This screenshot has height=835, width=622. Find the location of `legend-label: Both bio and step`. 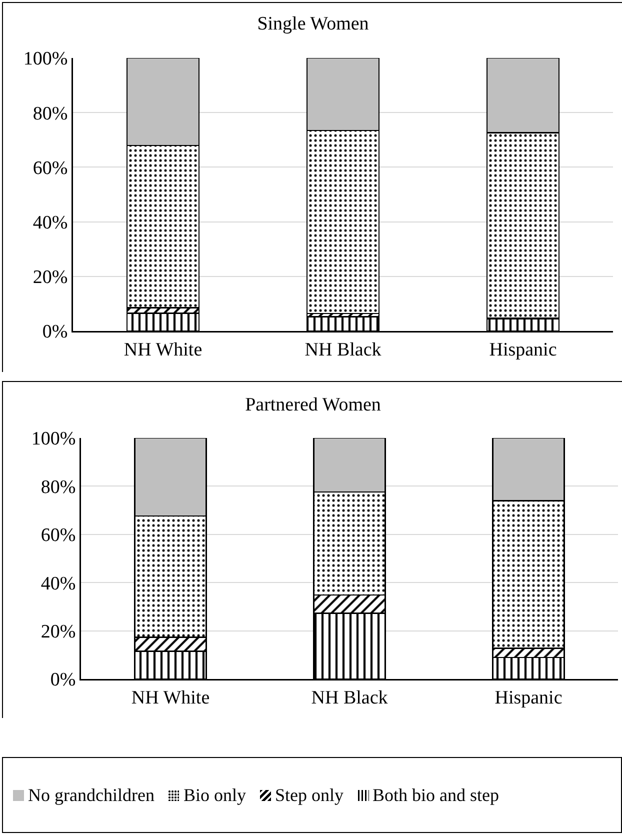

legend-label: Both bio and step is located at coordinates (435, 795).